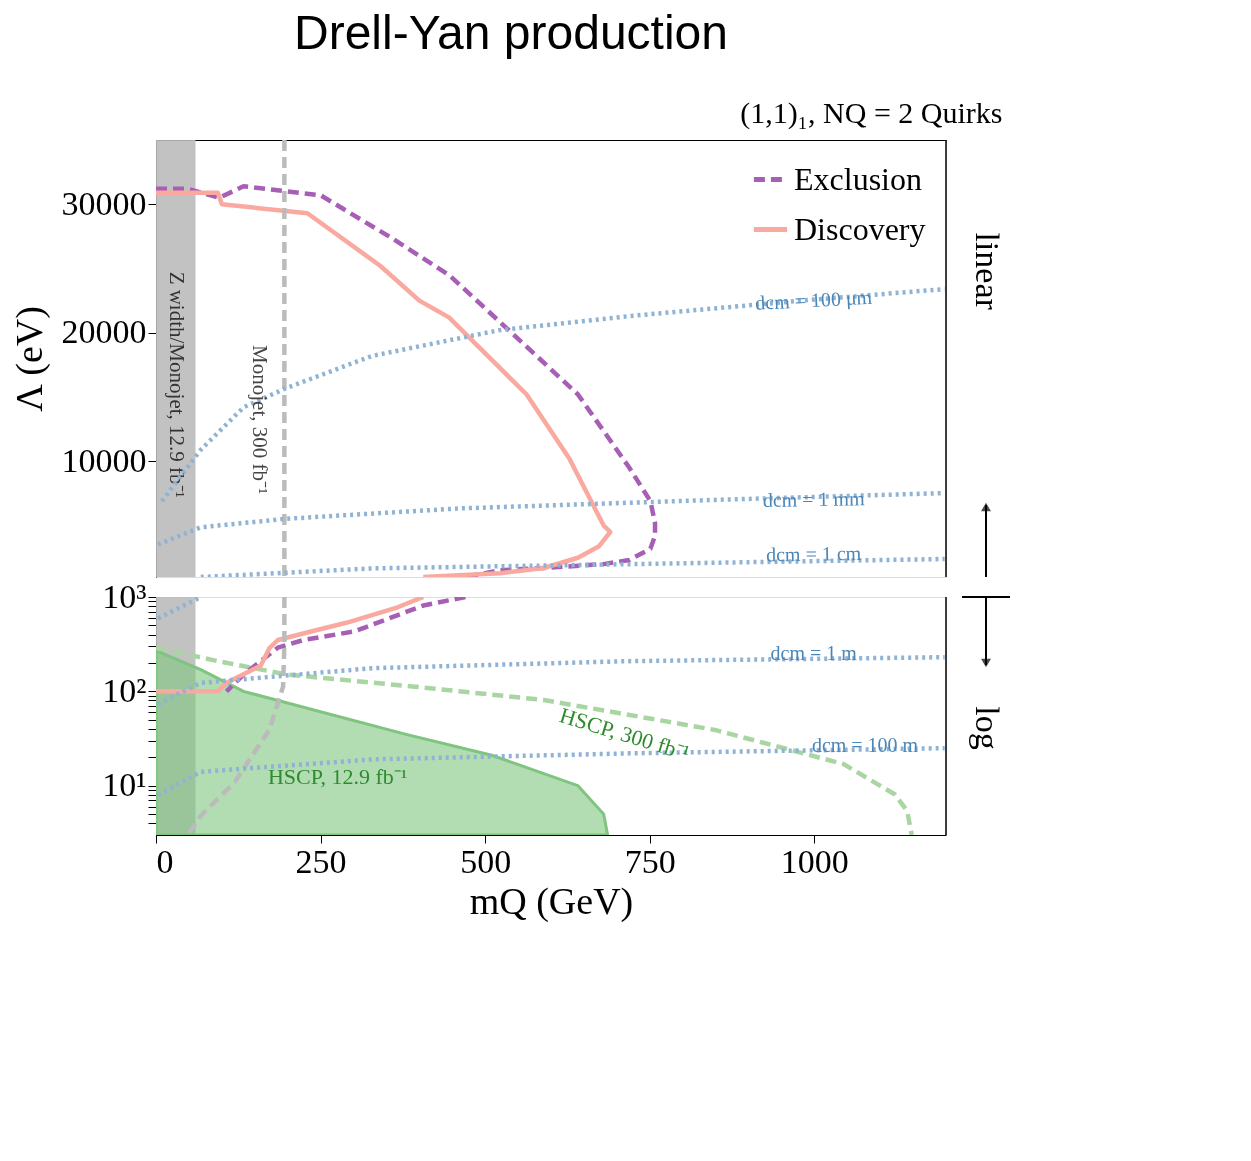 The width and height of the screenshot is (1251, 1161). I want to click on chart-title: Drell-Yan production, so click(511, 32).